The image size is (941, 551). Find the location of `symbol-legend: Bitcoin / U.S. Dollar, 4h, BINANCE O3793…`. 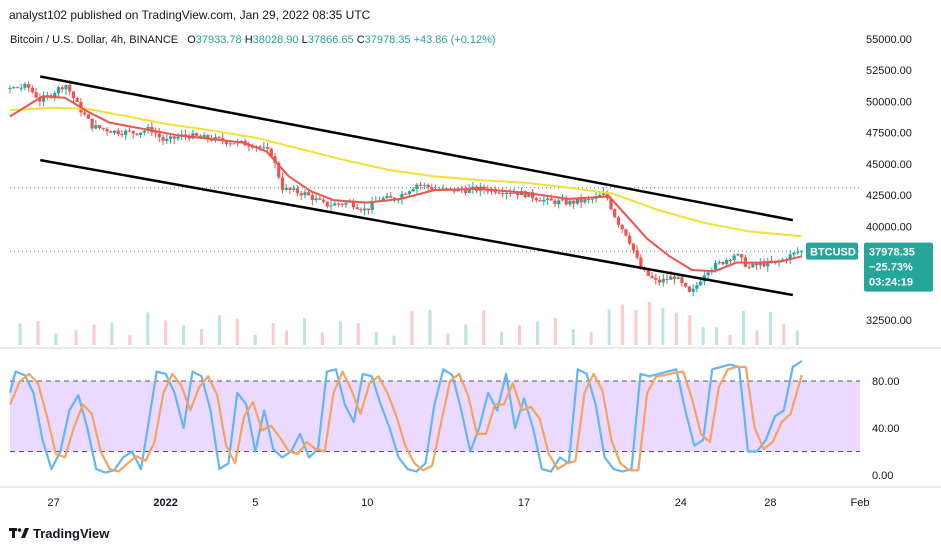

symbol-legend: Bitcoin / U.S. Dollar, 4h, BINANCE O3793… is located at coordinates (253, 40).